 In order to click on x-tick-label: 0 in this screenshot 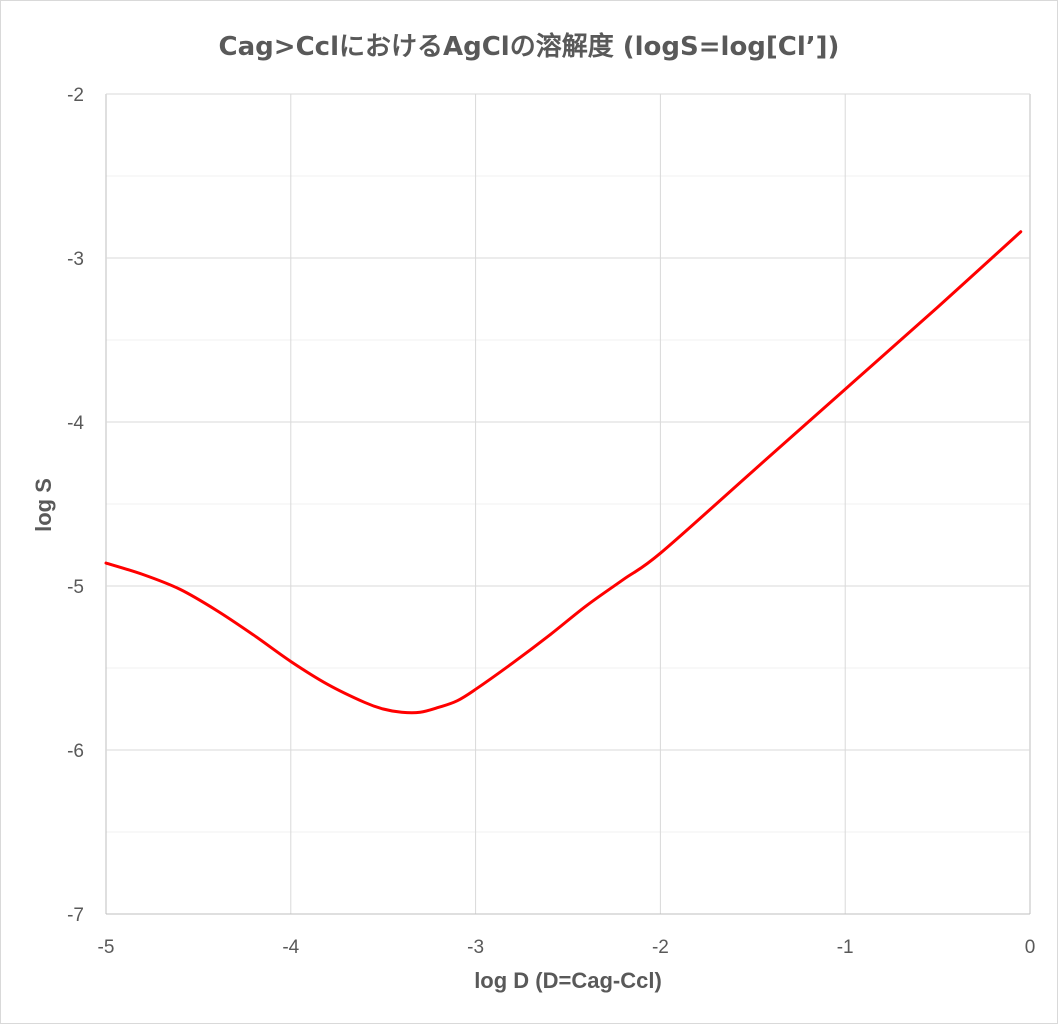, I will do `click(1030, 947)`.